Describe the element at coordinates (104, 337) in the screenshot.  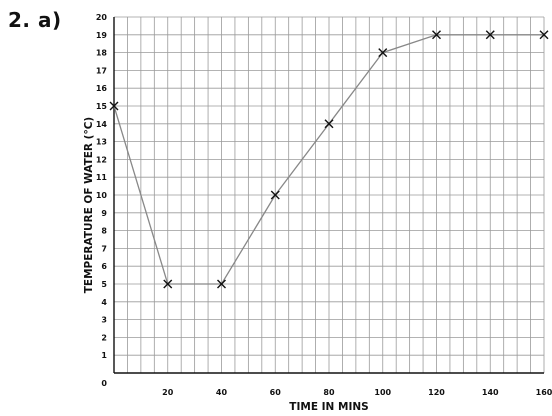
I see `y-tick-label: 2` at that location.